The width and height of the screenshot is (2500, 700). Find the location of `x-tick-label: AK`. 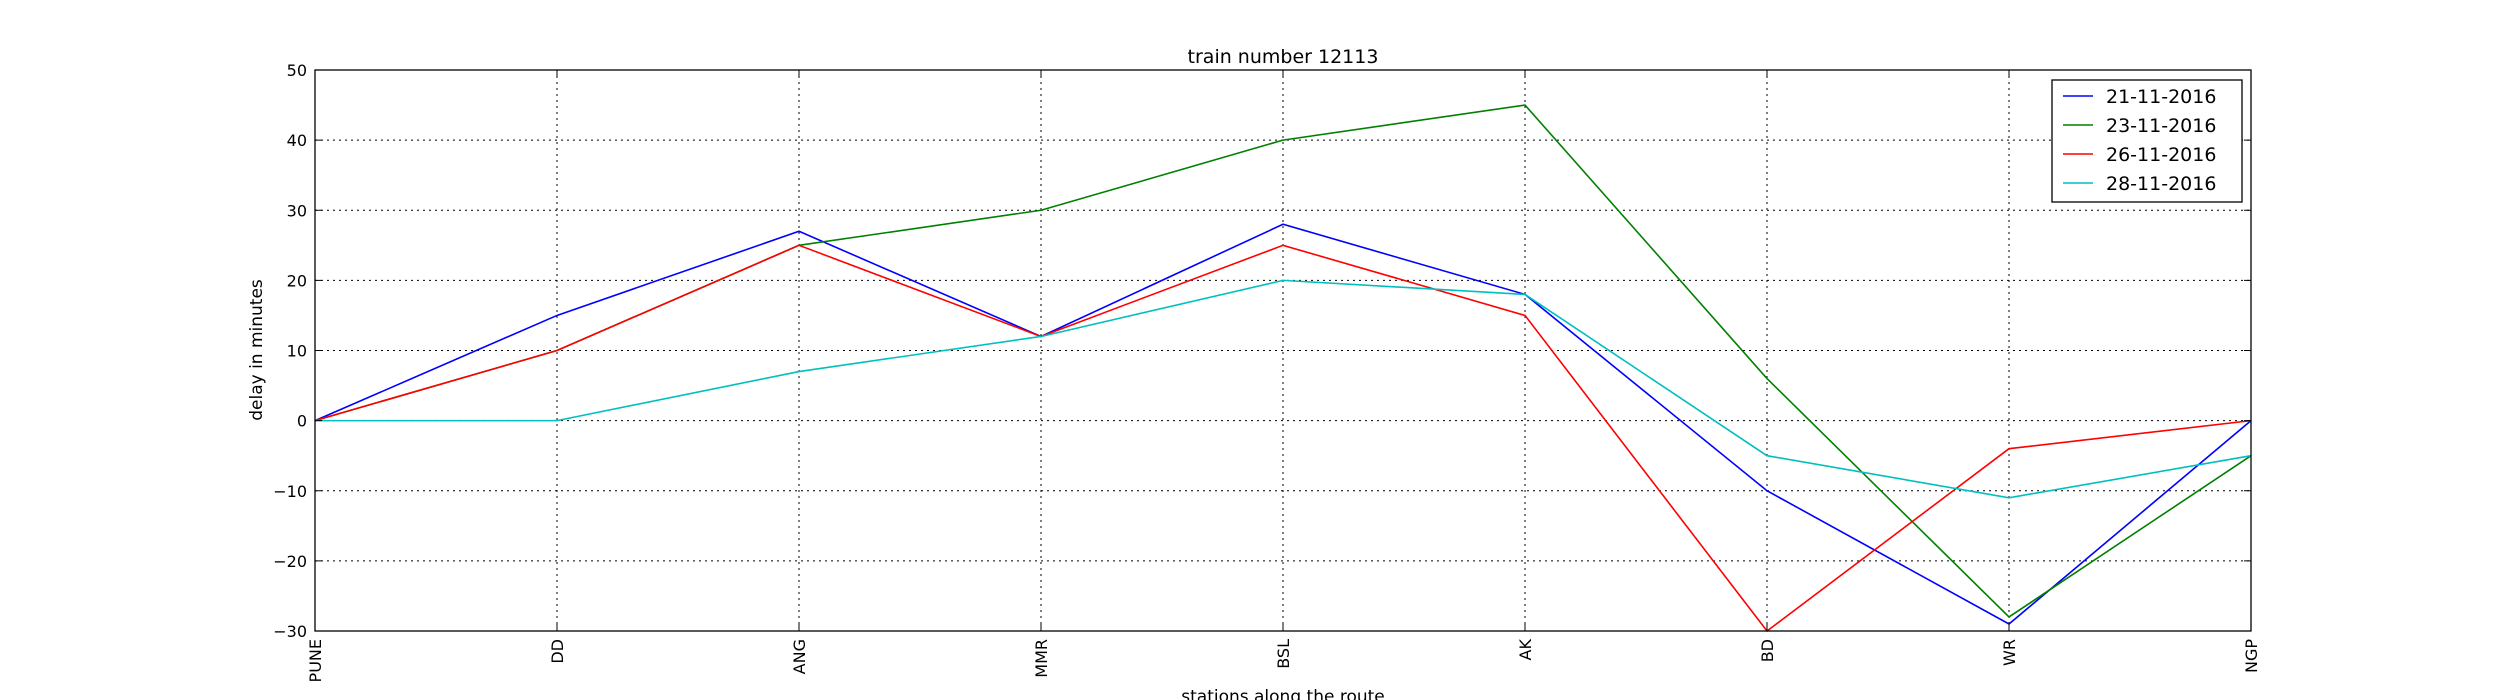

x-tick-label: AK is located at coordinates (1525, 649).